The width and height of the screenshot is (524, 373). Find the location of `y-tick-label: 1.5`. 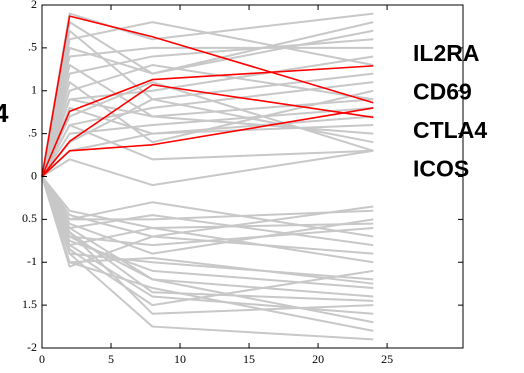

y-tick-label: 1.5 is located at coordinates (29, 304).